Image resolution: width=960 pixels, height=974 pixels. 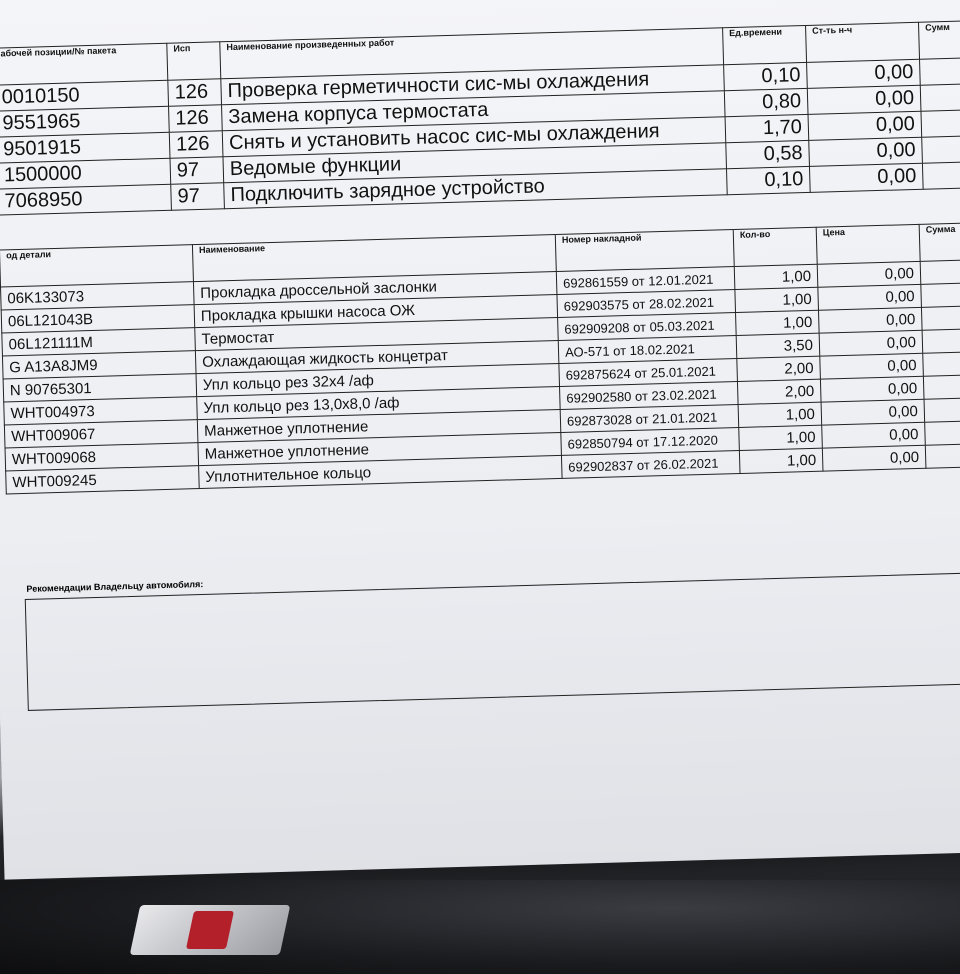 I want to click on header-cell: Номер накладной, so click(x=645, y=250).